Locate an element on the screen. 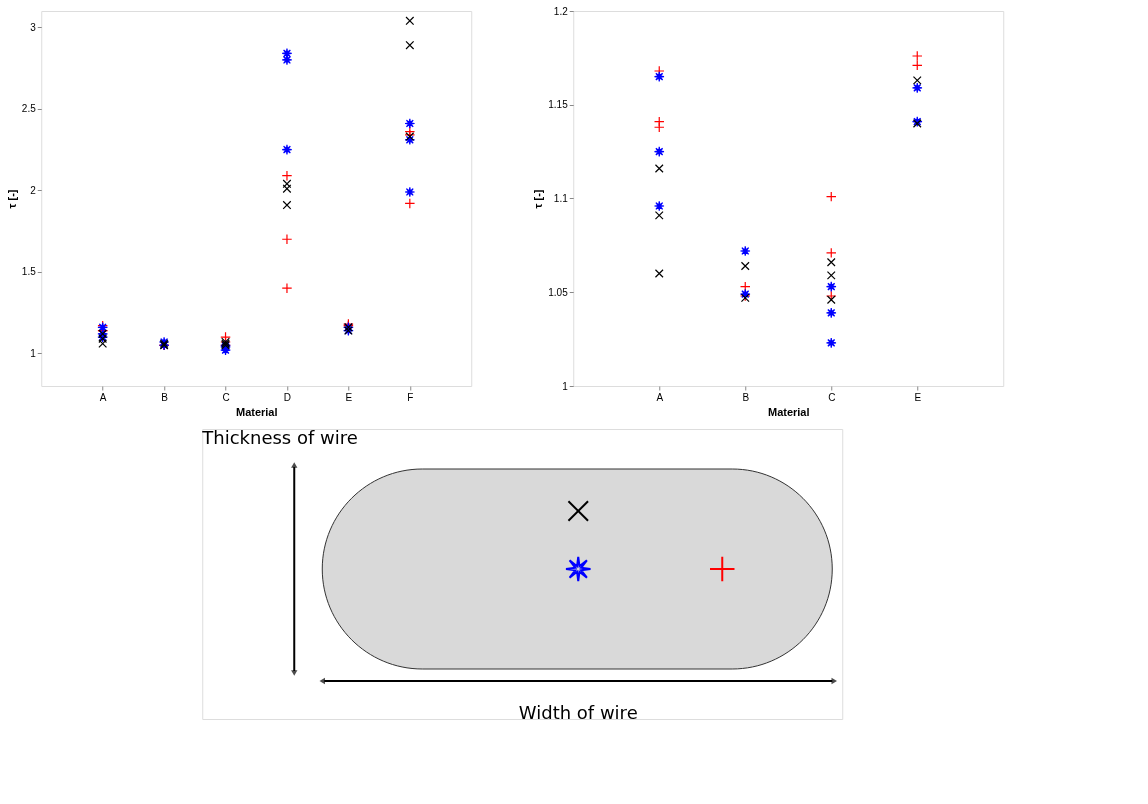 The height and width of the screenshot is (804, 1148). y-tick-label: 2 is located at coordinates (33, 190).